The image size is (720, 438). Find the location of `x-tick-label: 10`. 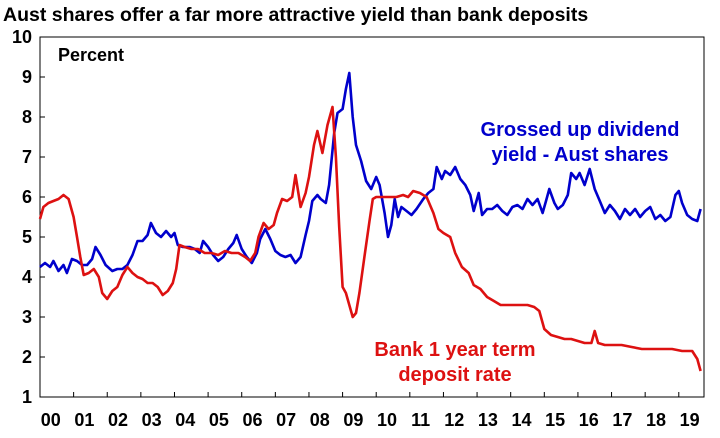

x-tick-label: 10 is located at coordinates (387, 420).